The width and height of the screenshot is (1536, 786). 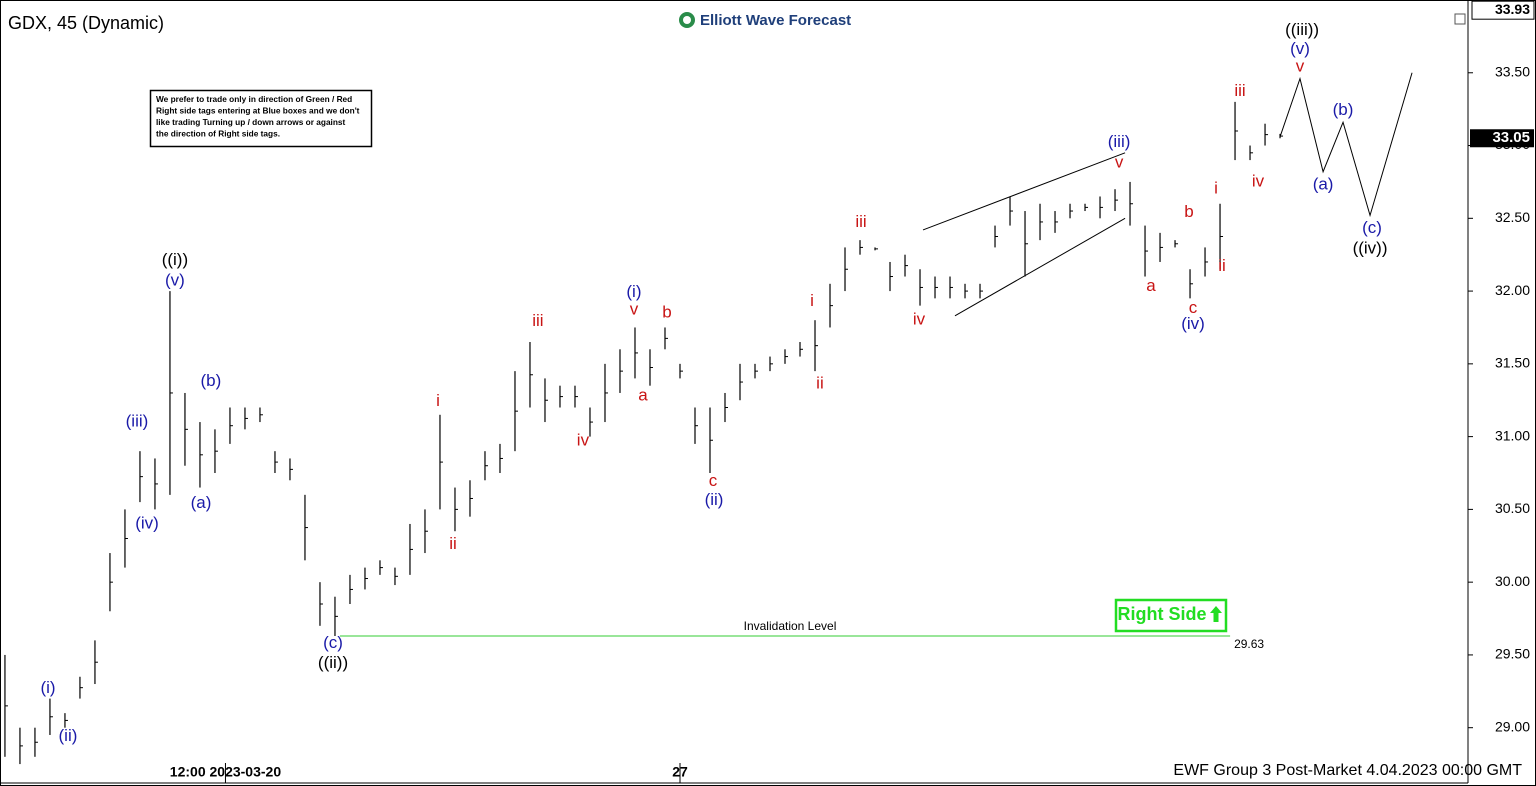 What do you see at coordinates (1512, 435) in the screenshot?
I see `y-tick-label: 31.00` at bounding box center [1512, 435].